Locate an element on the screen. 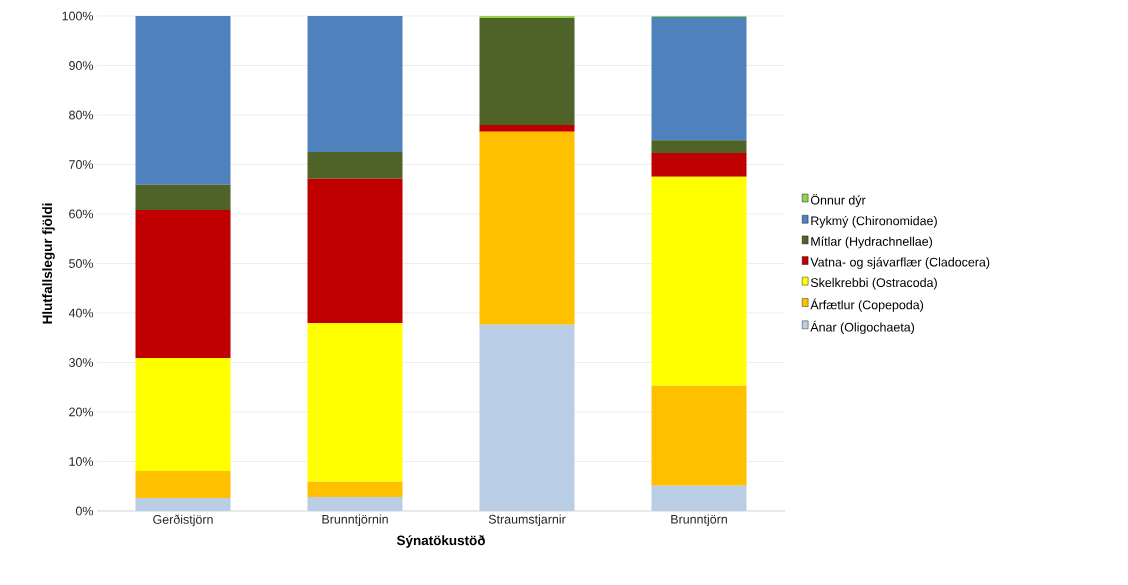 The image size is (1128, 585). y-axis-title: Hlutfallslegur fjöldi is located at coordinates (48, 263).